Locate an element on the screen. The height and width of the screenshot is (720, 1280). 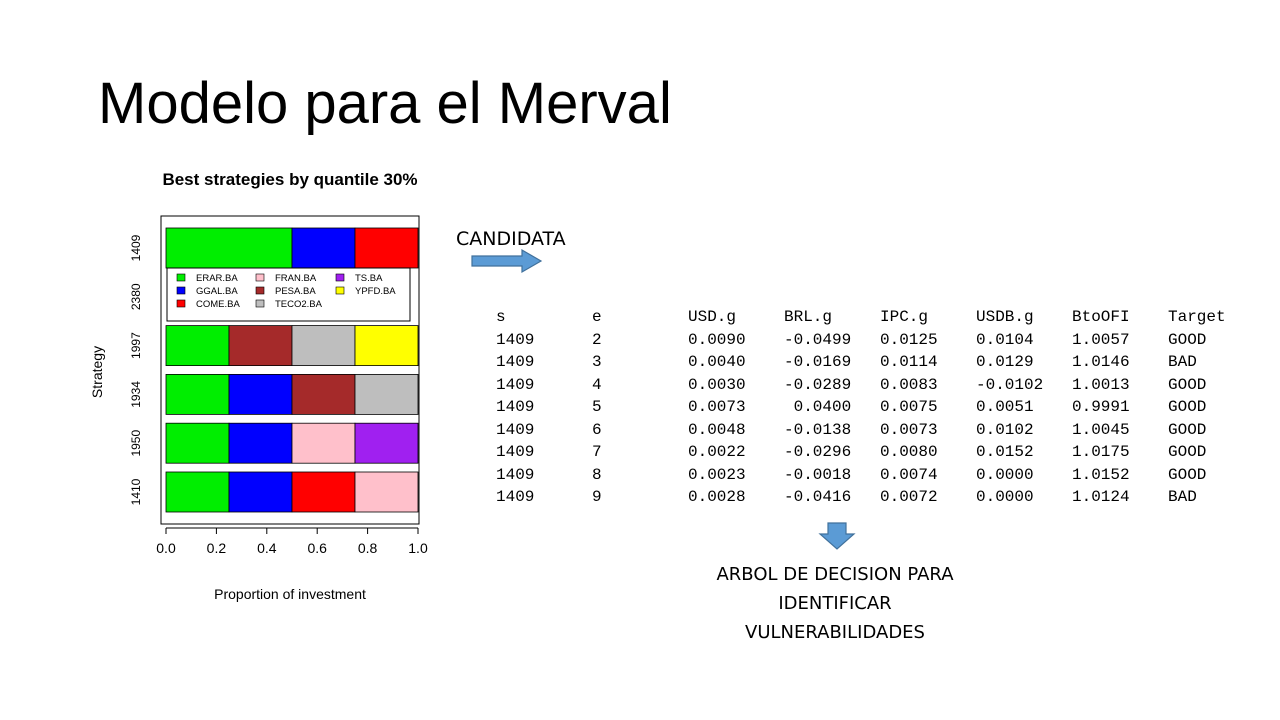
table-cell: 0.0129 is located at coordinates (1005, 362).